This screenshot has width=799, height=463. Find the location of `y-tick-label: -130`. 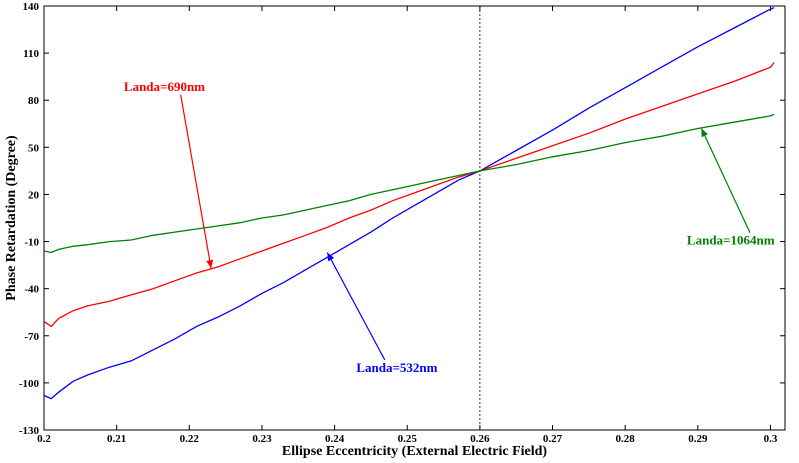

y-tick-label: -130 is located at coordinates (29, 431).